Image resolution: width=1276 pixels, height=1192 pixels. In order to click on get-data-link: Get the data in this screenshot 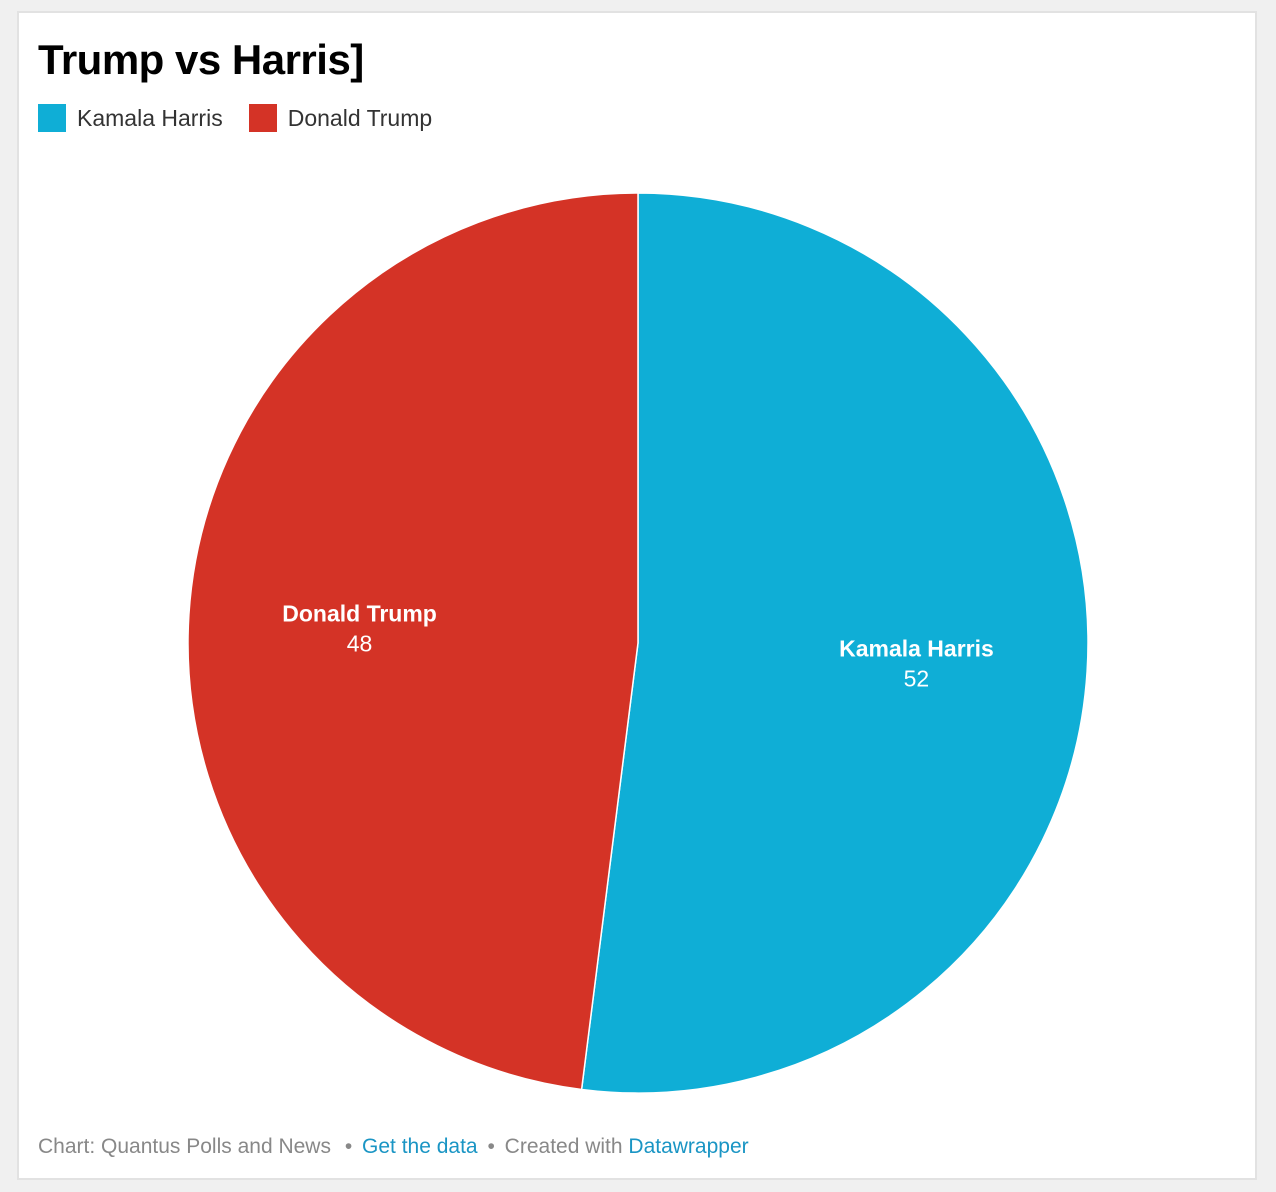, I will do `click(420, 1146)`.